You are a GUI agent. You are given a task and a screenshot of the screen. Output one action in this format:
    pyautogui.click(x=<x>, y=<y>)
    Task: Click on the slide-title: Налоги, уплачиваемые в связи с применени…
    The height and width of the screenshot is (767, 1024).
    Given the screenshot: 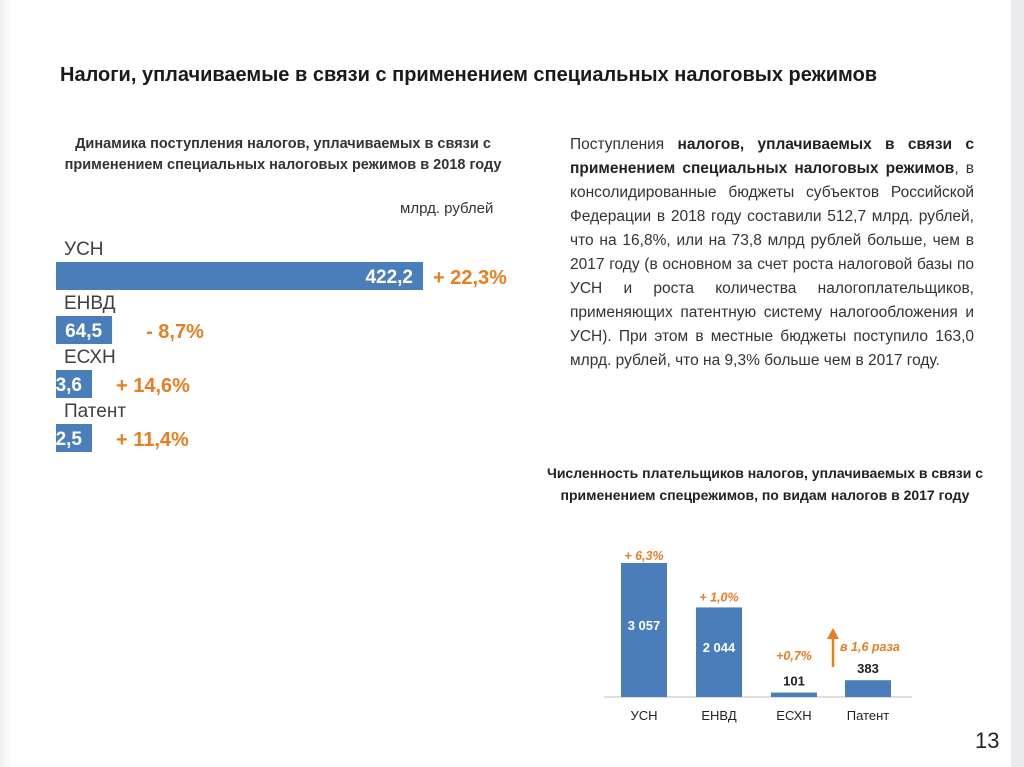 What is the action you would take?
    pyautogui.click(x=469, y=75)
    